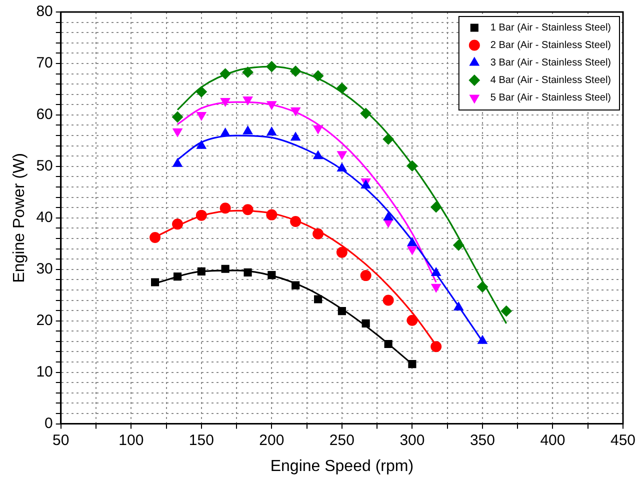 Image resolution: width=639 pixels, height=484 pixels. What do you see at coordinates (44, 269) in the screenshot?
I see `y-tick-label: 30` at bounding box center [44, 269].